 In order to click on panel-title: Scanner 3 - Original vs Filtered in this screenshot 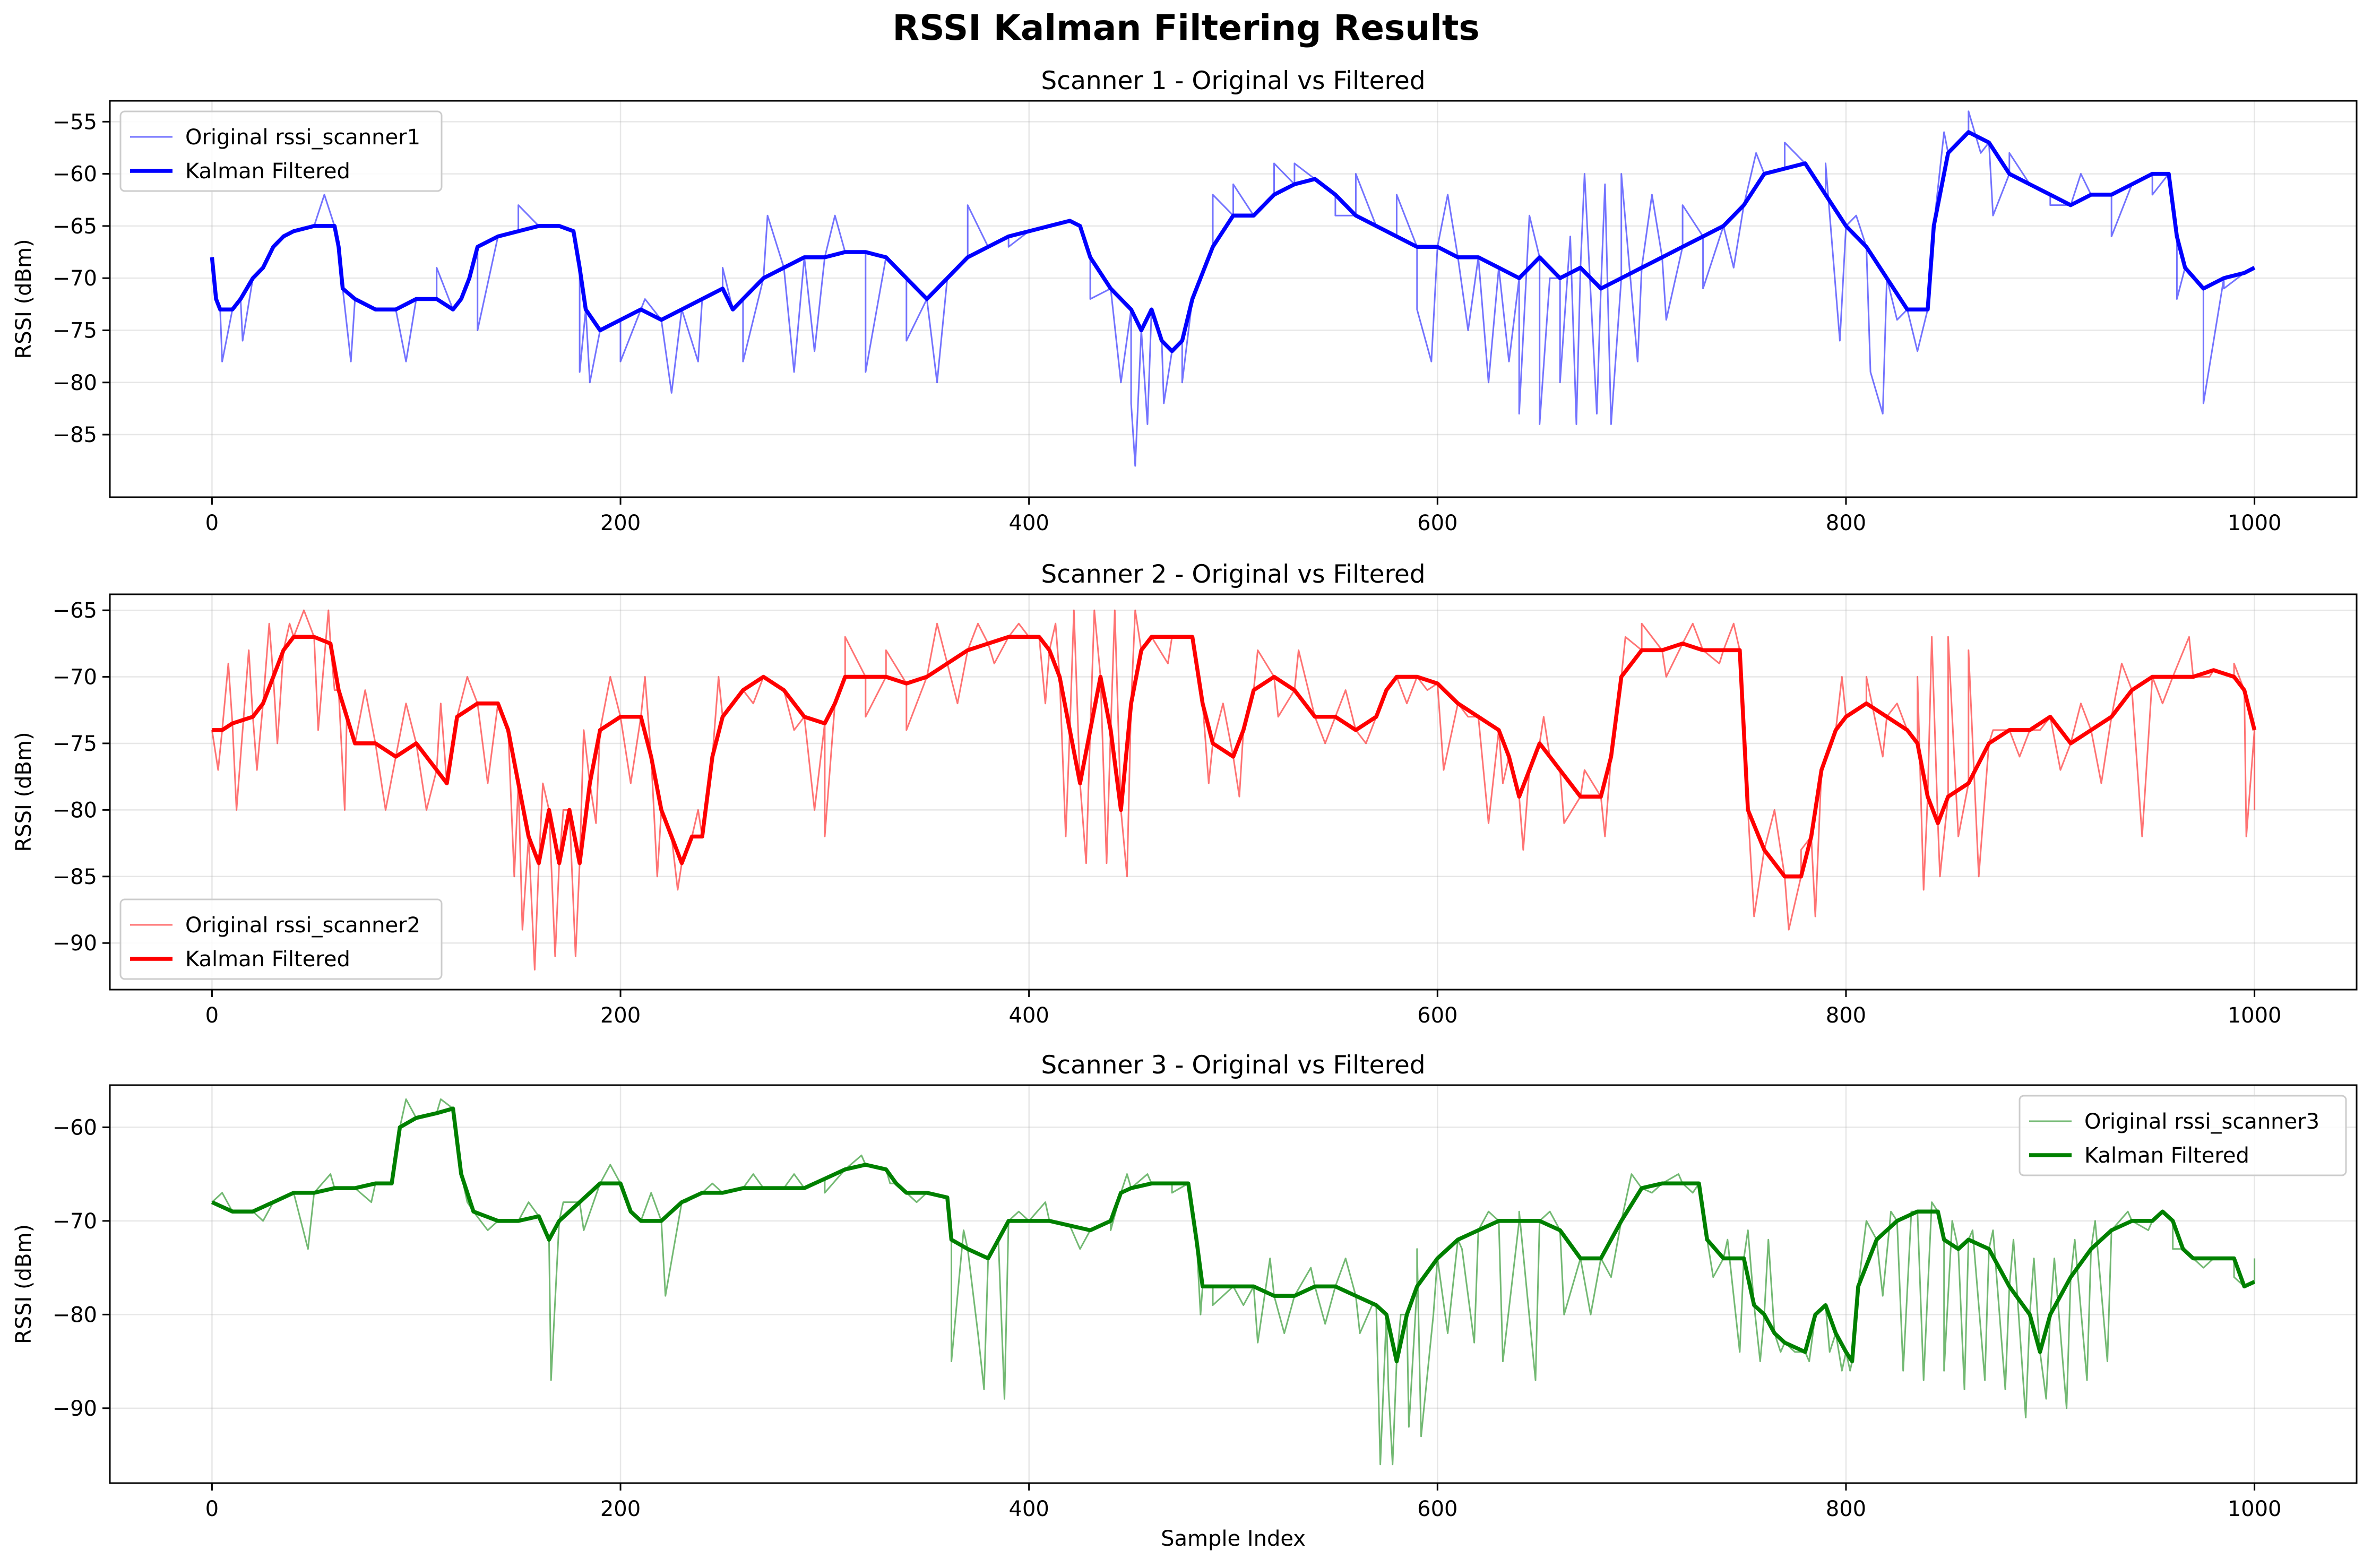, I will do `click(1233, 1065)`.